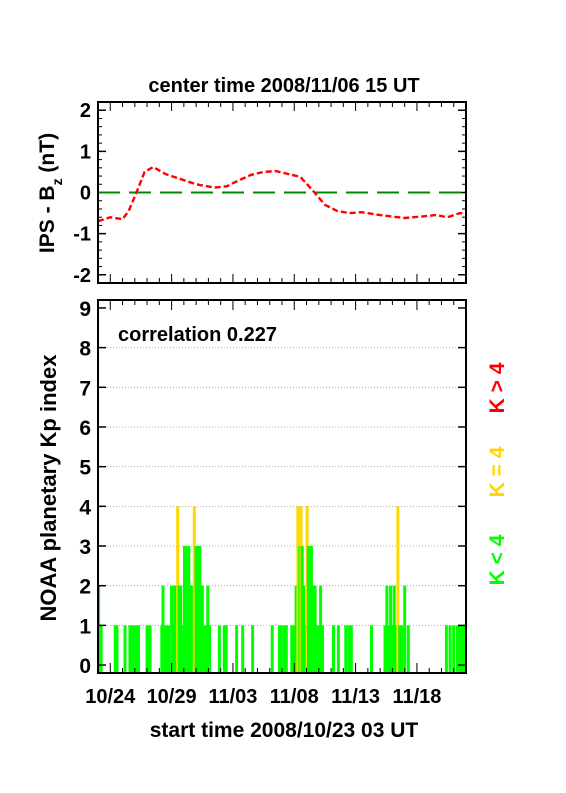 Image resolution: width=566 pixels, height=793 pixels. What do you see at coordinates (355, 697) in the screenshot?
I see `kp-x-tick-label: 11/13` at bounding box center [355, 697].